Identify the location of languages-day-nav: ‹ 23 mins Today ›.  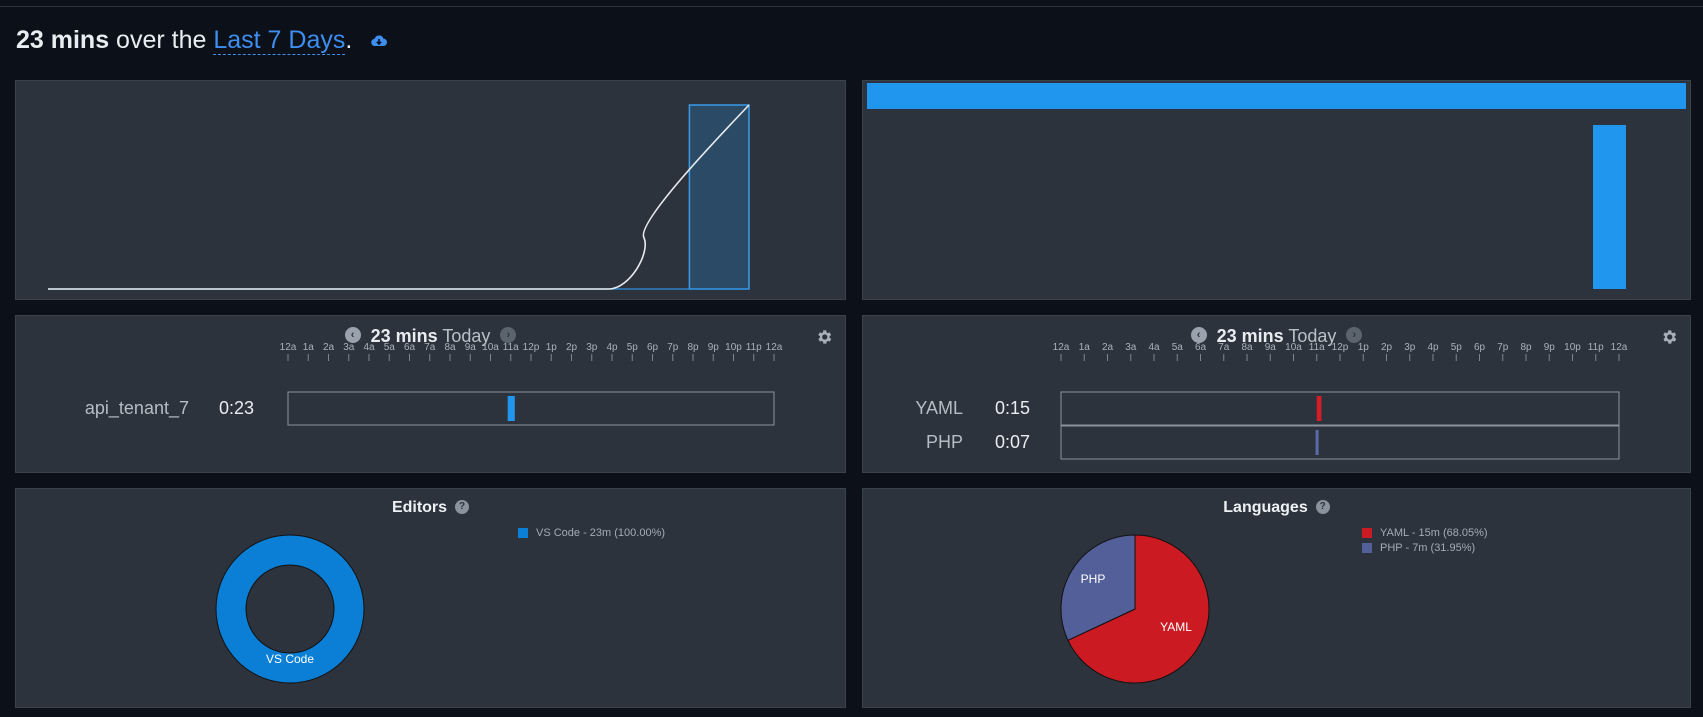
(1276, 336).